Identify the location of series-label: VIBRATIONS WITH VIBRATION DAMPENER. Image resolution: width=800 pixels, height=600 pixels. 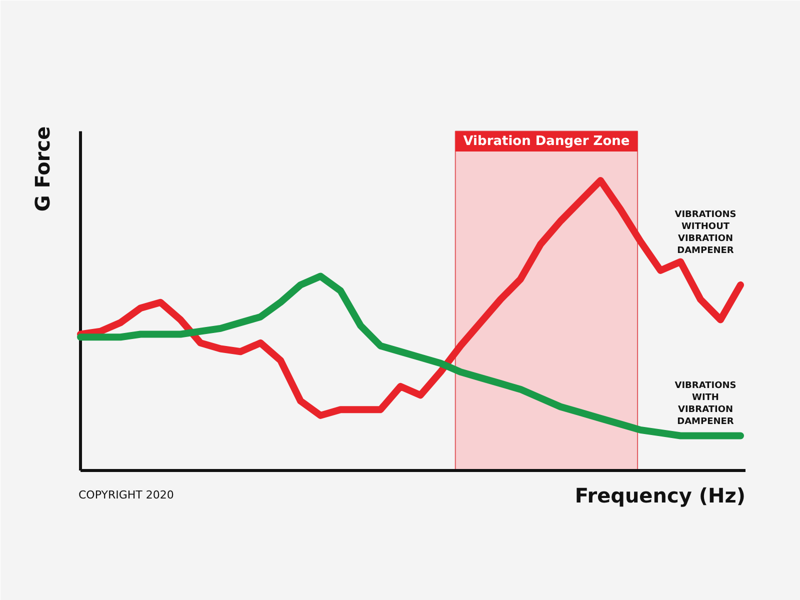
(705, 404).